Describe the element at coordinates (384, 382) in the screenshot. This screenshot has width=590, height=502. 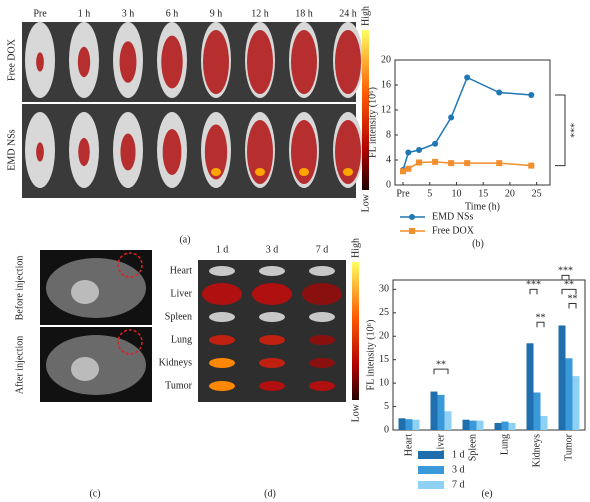
I see `y-tick-label: 10` at that location.